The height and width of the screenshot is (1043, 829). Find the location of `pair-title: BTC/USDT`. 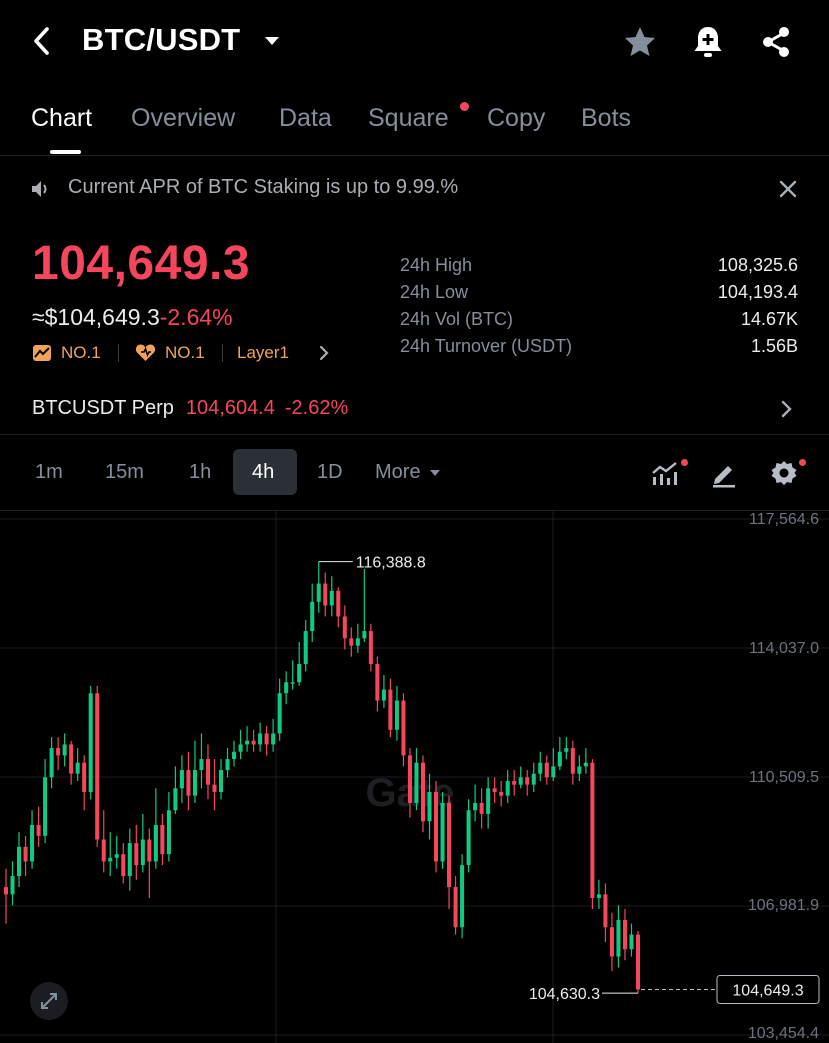

pair-title: BTC/USDT is located at coordinates (161, 39).